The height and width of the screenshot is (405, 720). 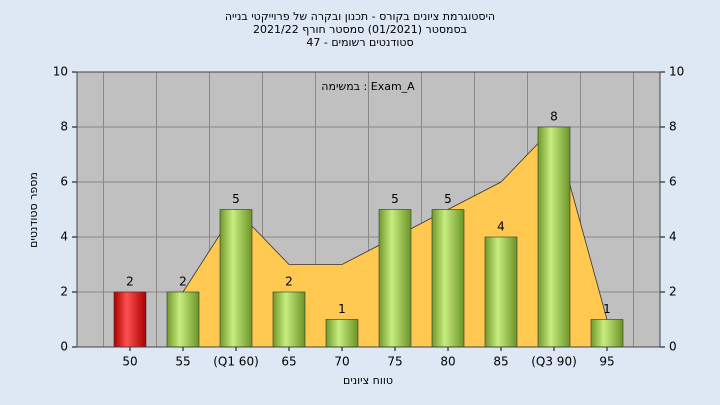 What do you see at coordinates (554, 117) in the screenshot?
I see `value-label: 8` at bounding box center [554, 117].